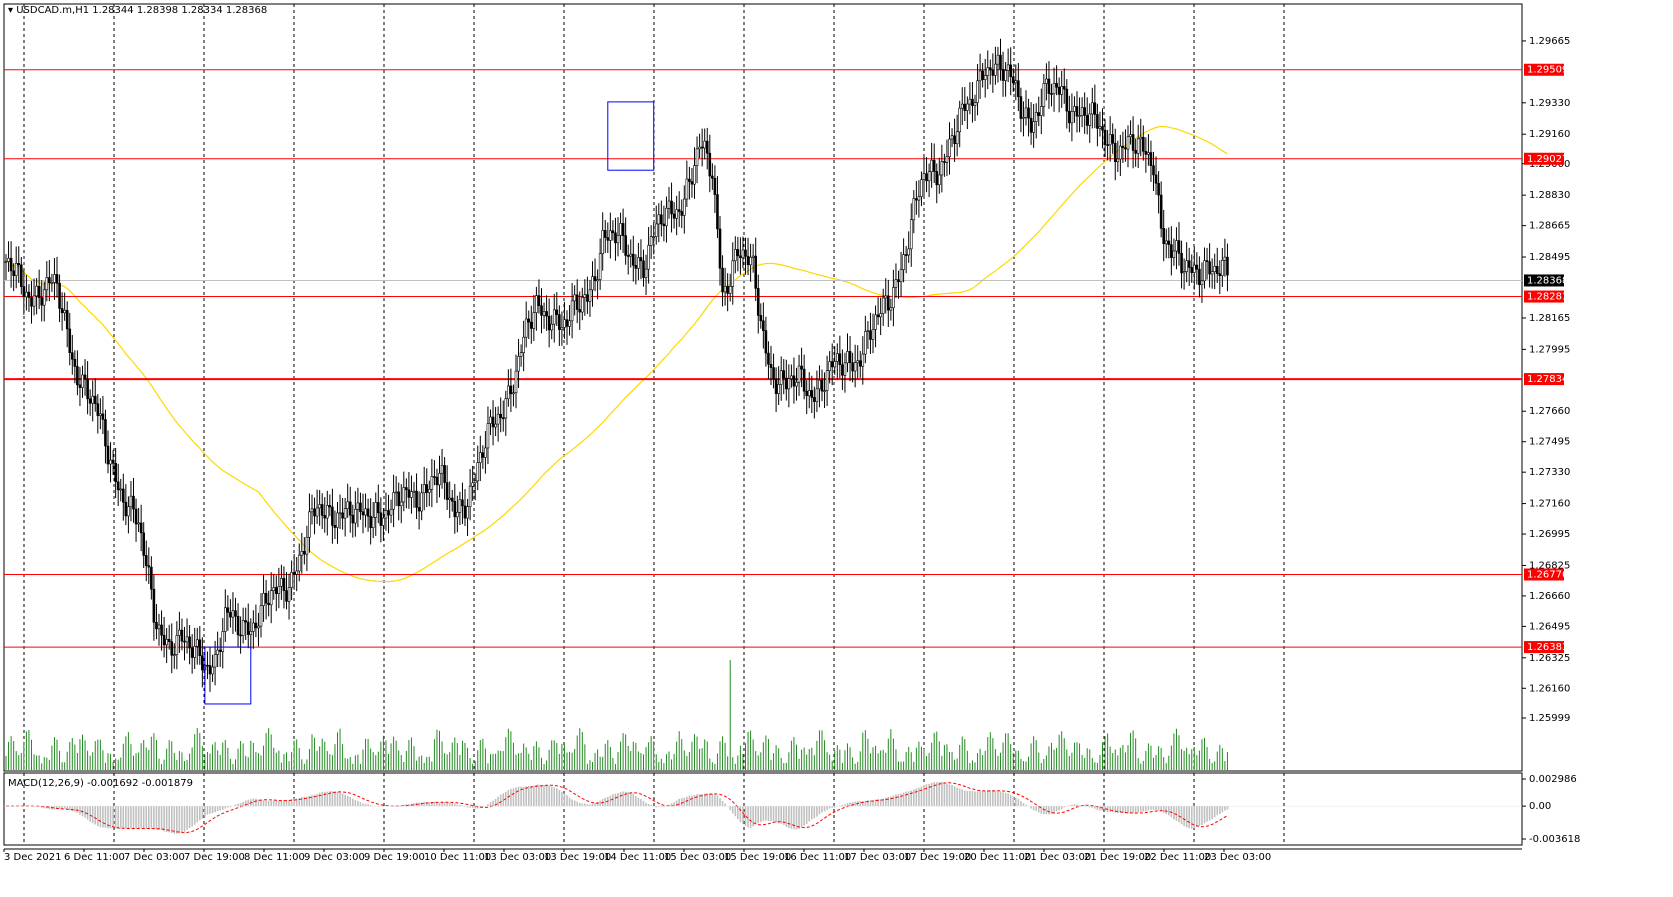 This screenshot has width=1673, height=897. I want to click on price-tick-label: 1.27995, so click(1549, 349).